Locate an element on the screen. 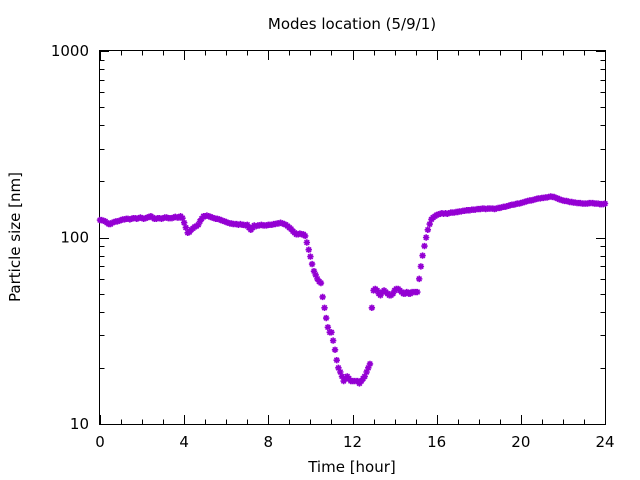  x-tick-label: 20 is located at coordinates (520, 442).